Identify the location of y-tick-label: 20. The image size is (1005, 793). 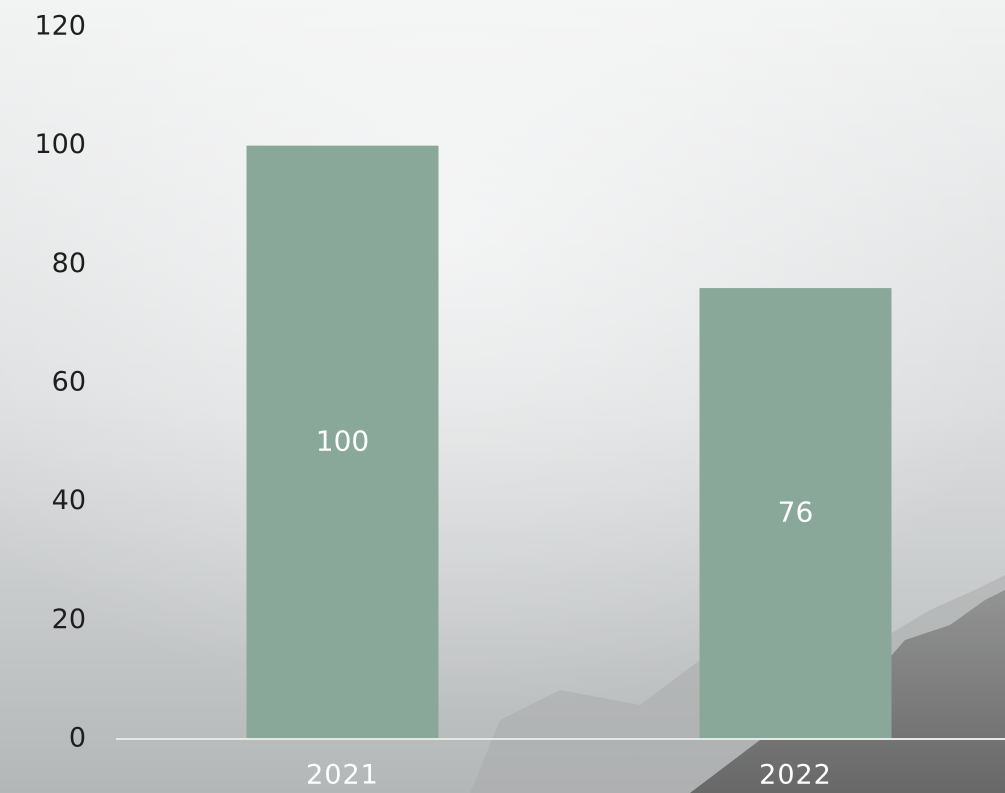
(69, 619).